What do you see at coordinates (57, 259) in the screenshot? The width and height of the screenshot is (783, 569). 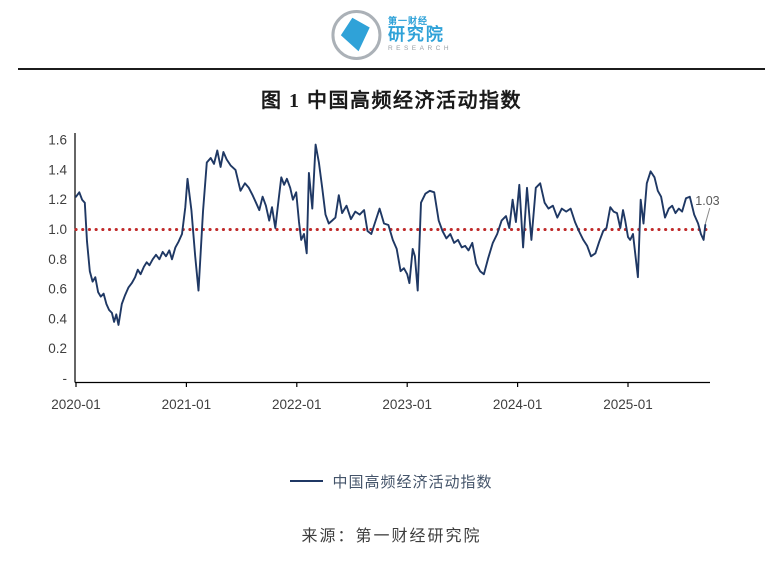 I see `y-axis-label: 0.8` at bounding box center [57, 259].